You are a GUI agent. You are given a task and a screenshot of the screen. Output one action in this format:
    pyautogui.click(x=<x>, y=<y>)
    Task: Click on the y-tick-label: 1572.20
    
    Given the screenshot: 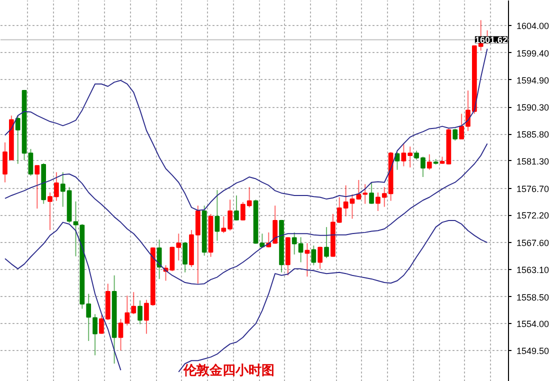 What is the action you would take?
    pyautogui.click(x=533, y=215)
    